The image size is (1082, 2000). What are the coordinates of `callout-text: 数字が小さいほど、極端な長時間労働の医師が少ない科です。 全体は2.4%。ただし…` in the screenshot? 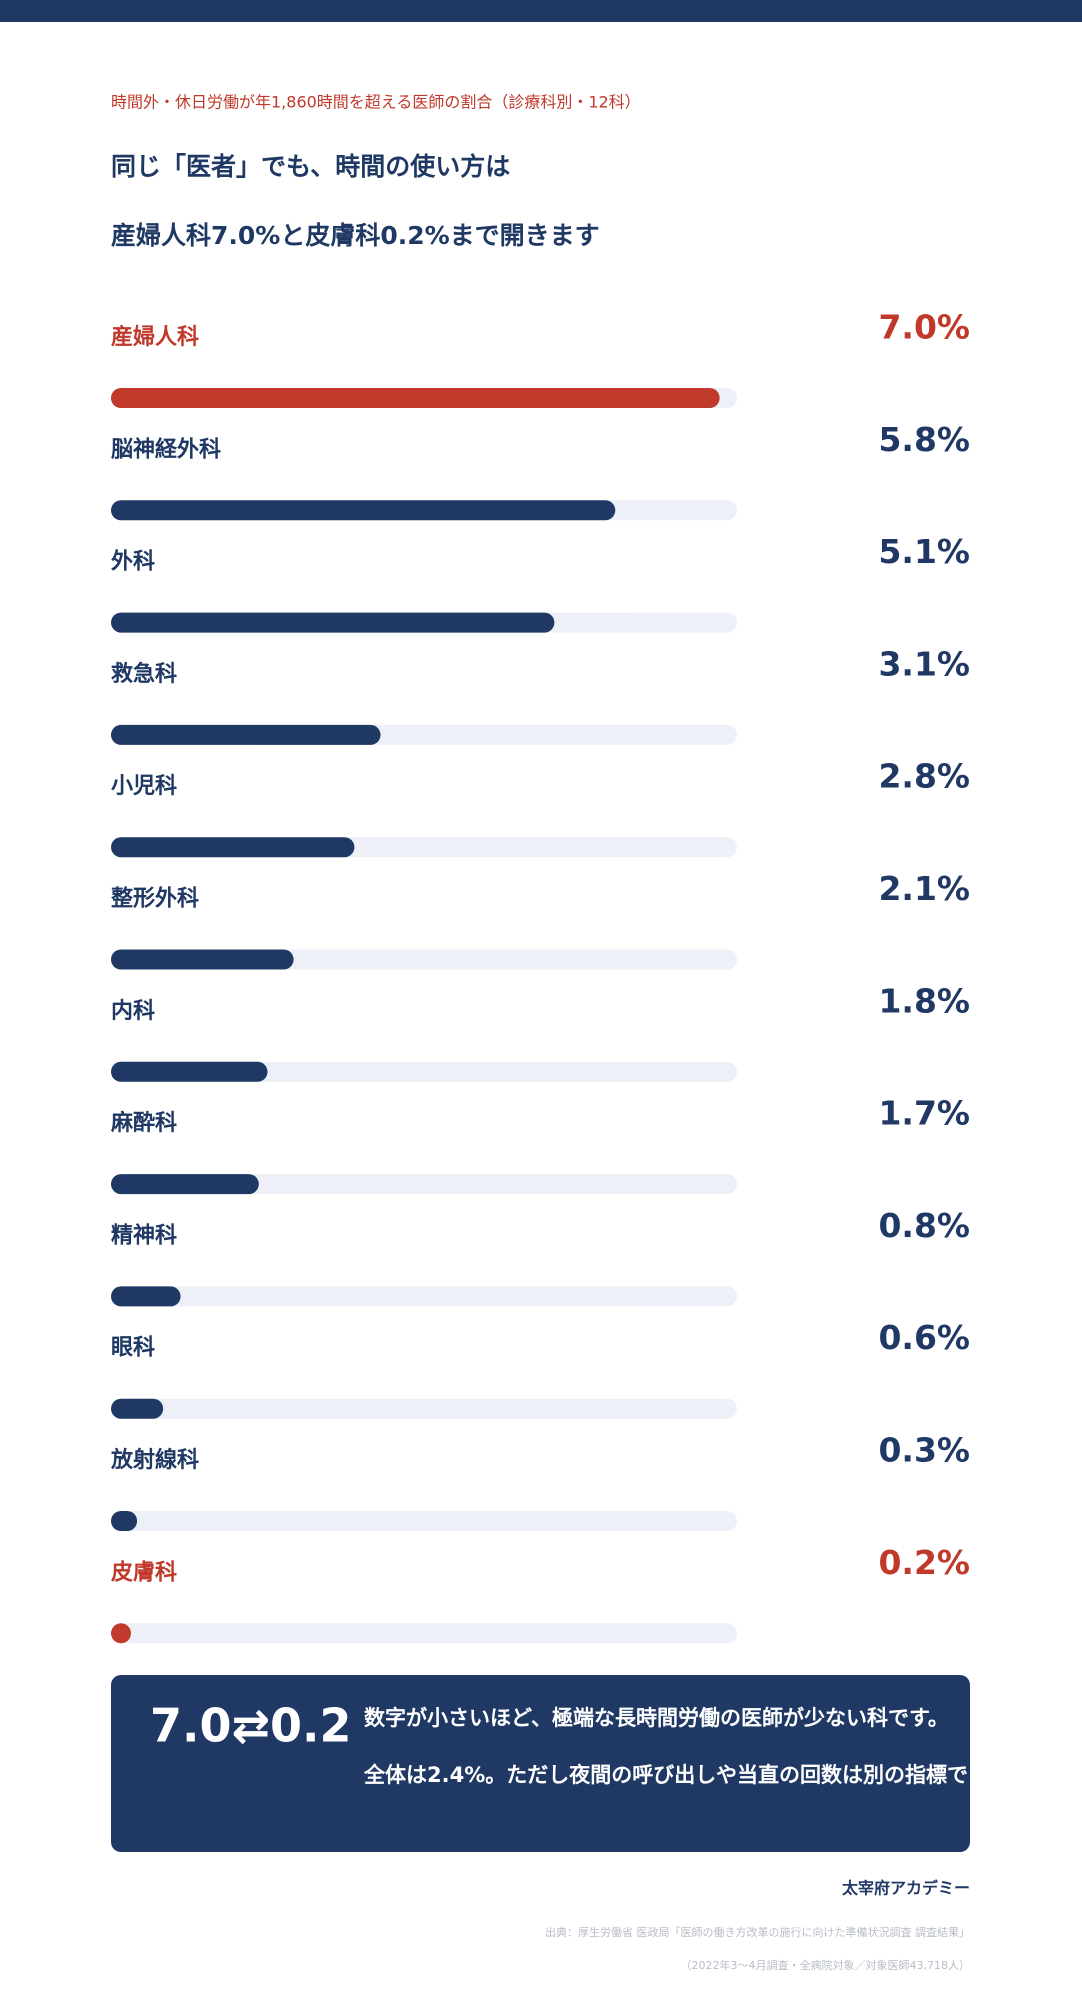 It's located at (665, 1746).